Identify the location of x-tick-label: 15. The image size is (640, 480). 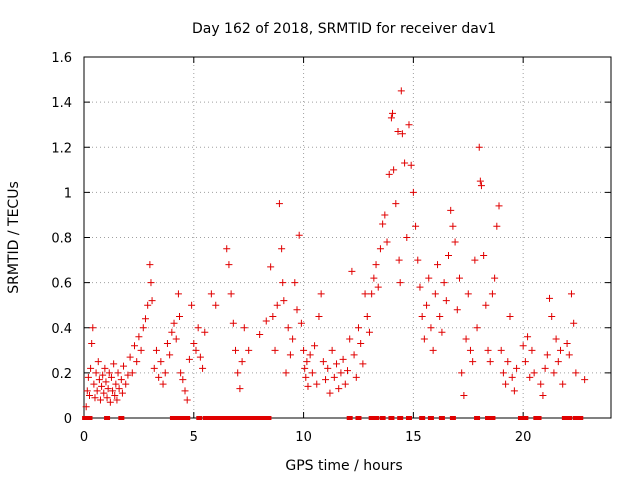
(413, 437).